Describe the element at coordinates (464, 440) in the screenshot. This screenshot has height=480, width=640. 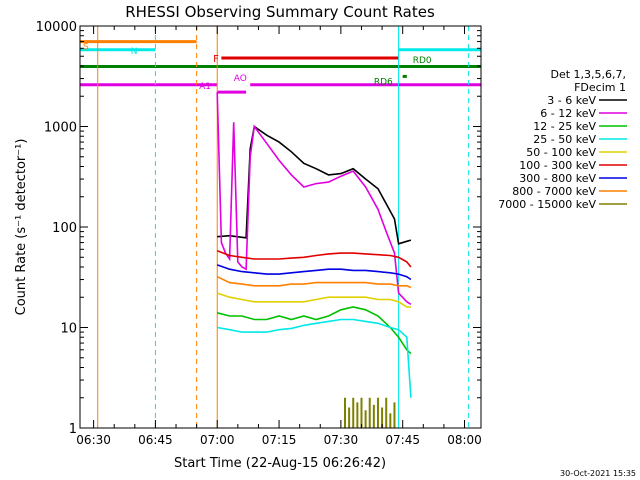
I see `x-tick-label-6: 08:00` at that location.